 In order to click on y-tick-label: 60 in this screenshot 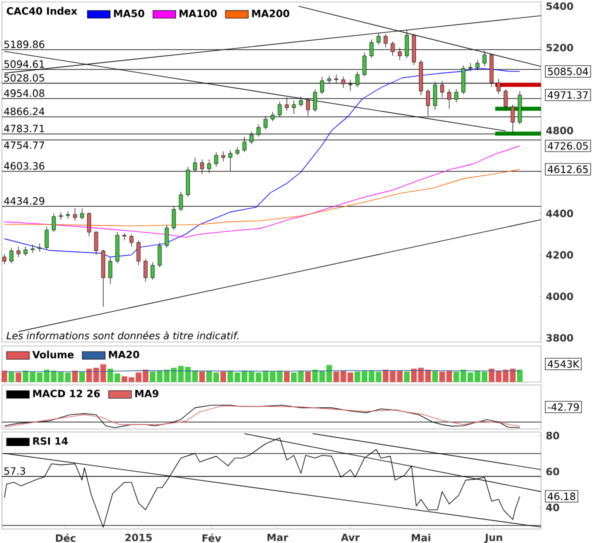, I will do `click(553, 472)`.